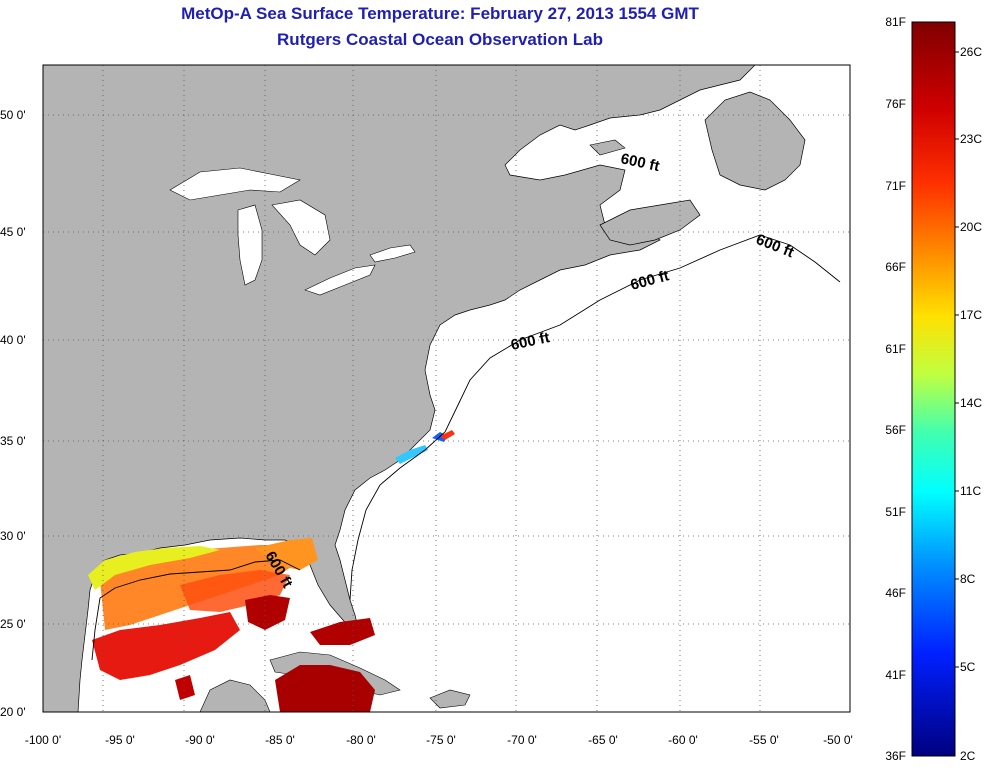 The height and width of the screenshot is (770, 984). I want to click on lon-tick-label: -85 0', so click(280, 740).